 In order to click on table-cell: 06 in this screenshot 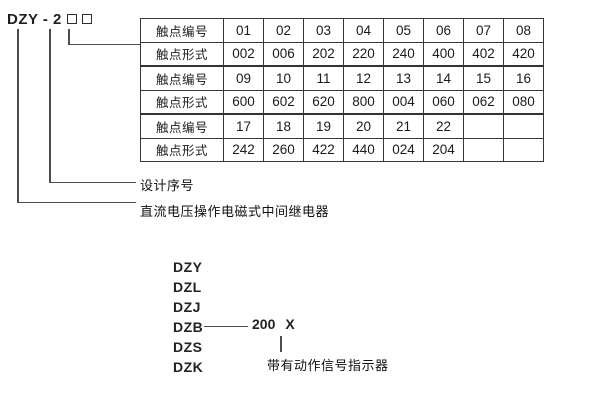, I will do `click(443, 30)`.